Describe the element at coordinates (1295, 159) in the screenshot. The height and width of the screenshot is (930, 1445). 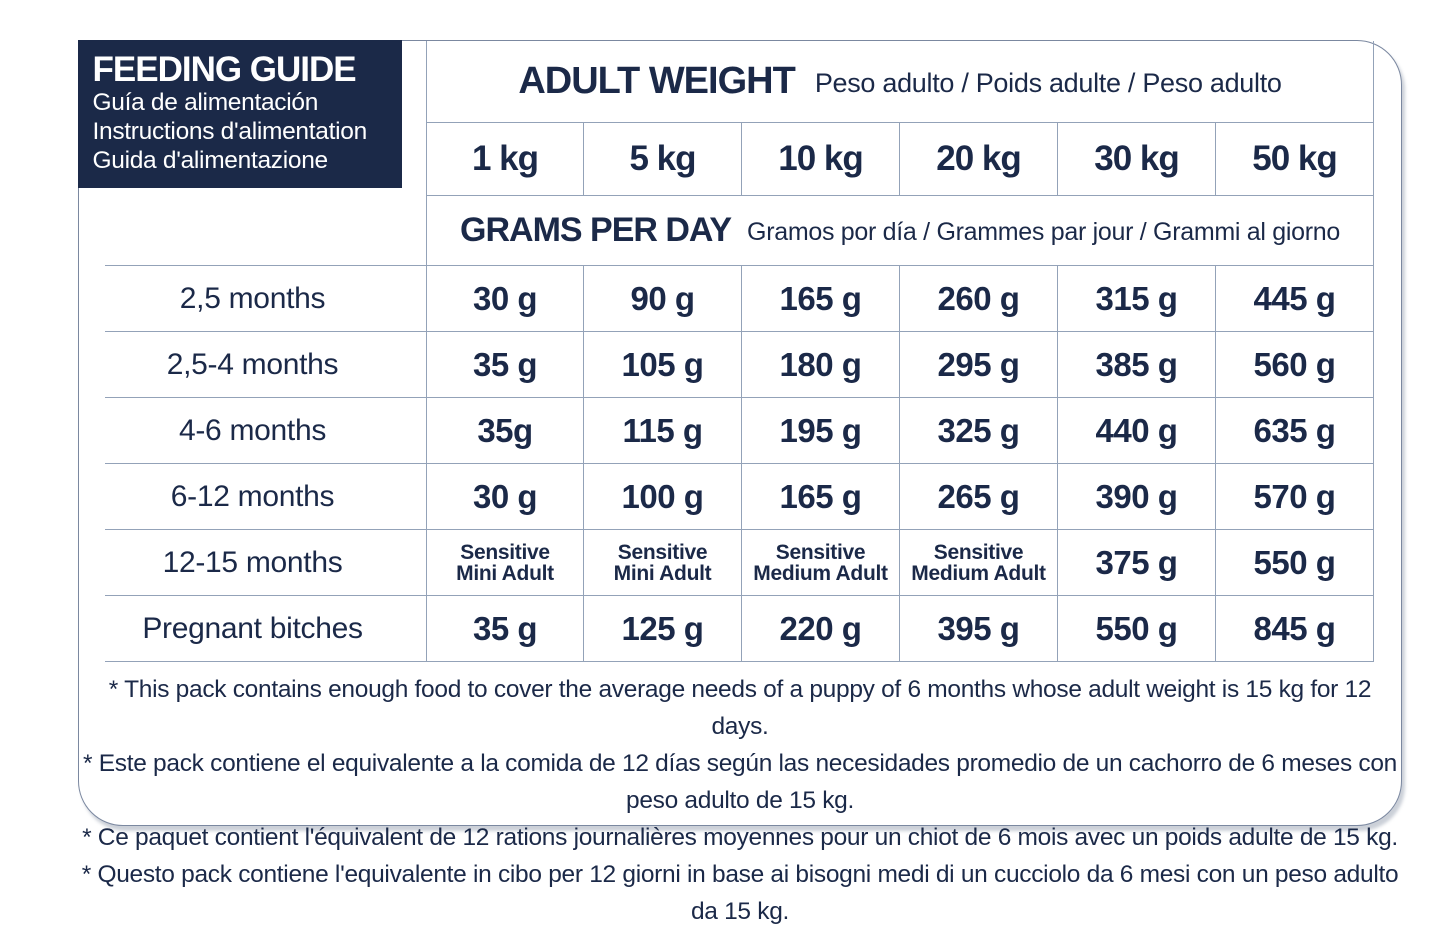
I see `weight-column-header-50kg: 50 kg` at that location.